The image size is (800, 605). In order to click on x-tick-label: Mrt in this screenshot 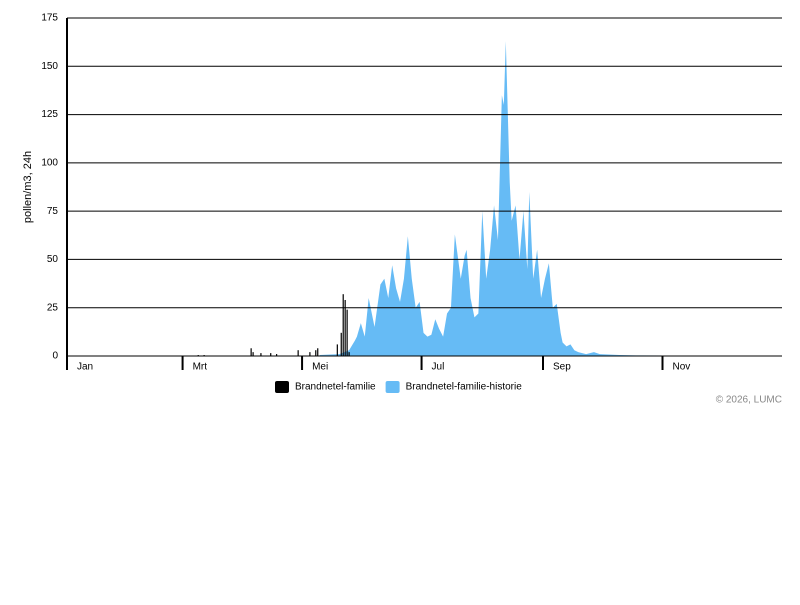, I will do `click(200, 367)`.